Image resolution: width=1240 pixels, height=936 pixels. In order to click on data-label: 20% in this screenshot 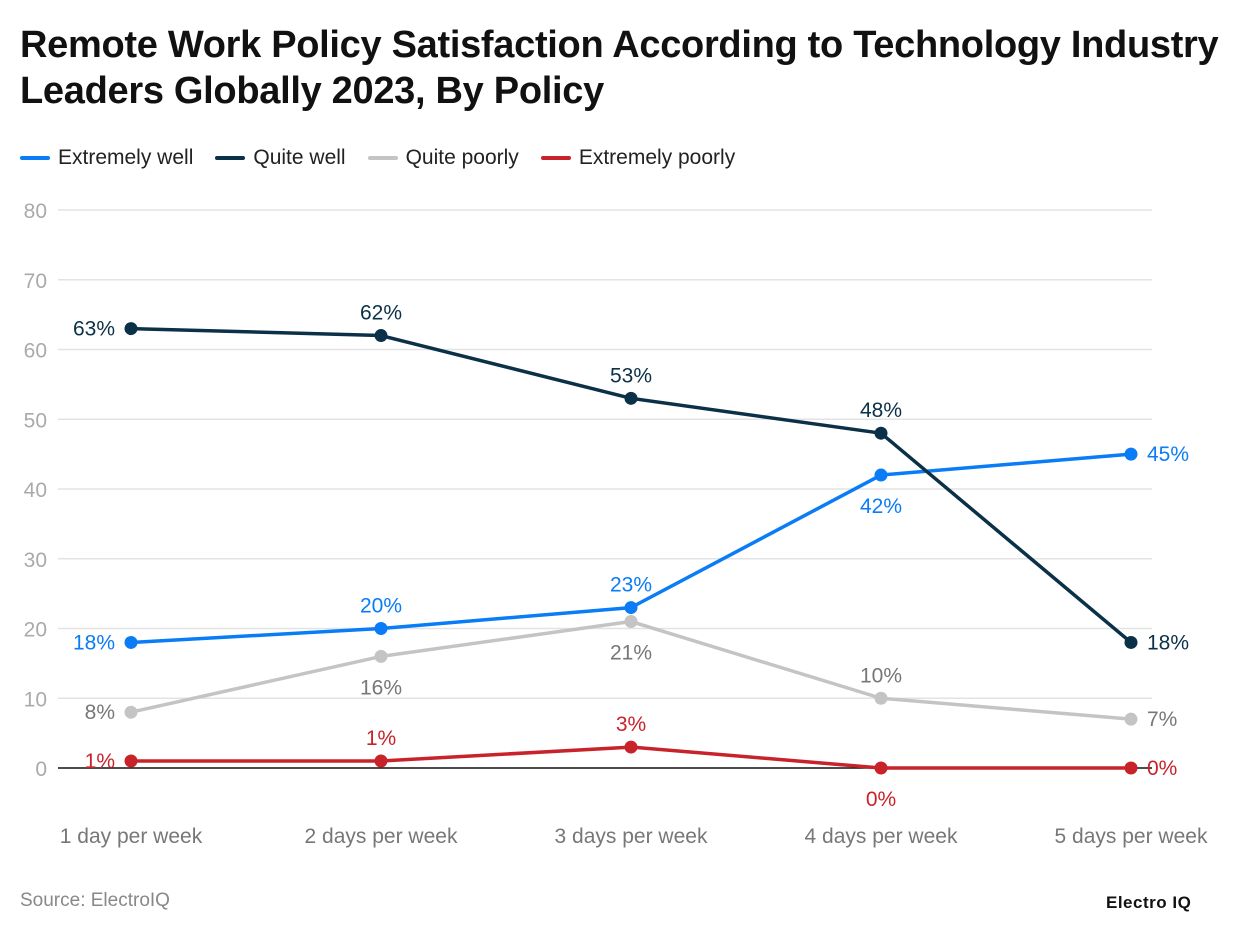, I will do `click(381, 606)`.